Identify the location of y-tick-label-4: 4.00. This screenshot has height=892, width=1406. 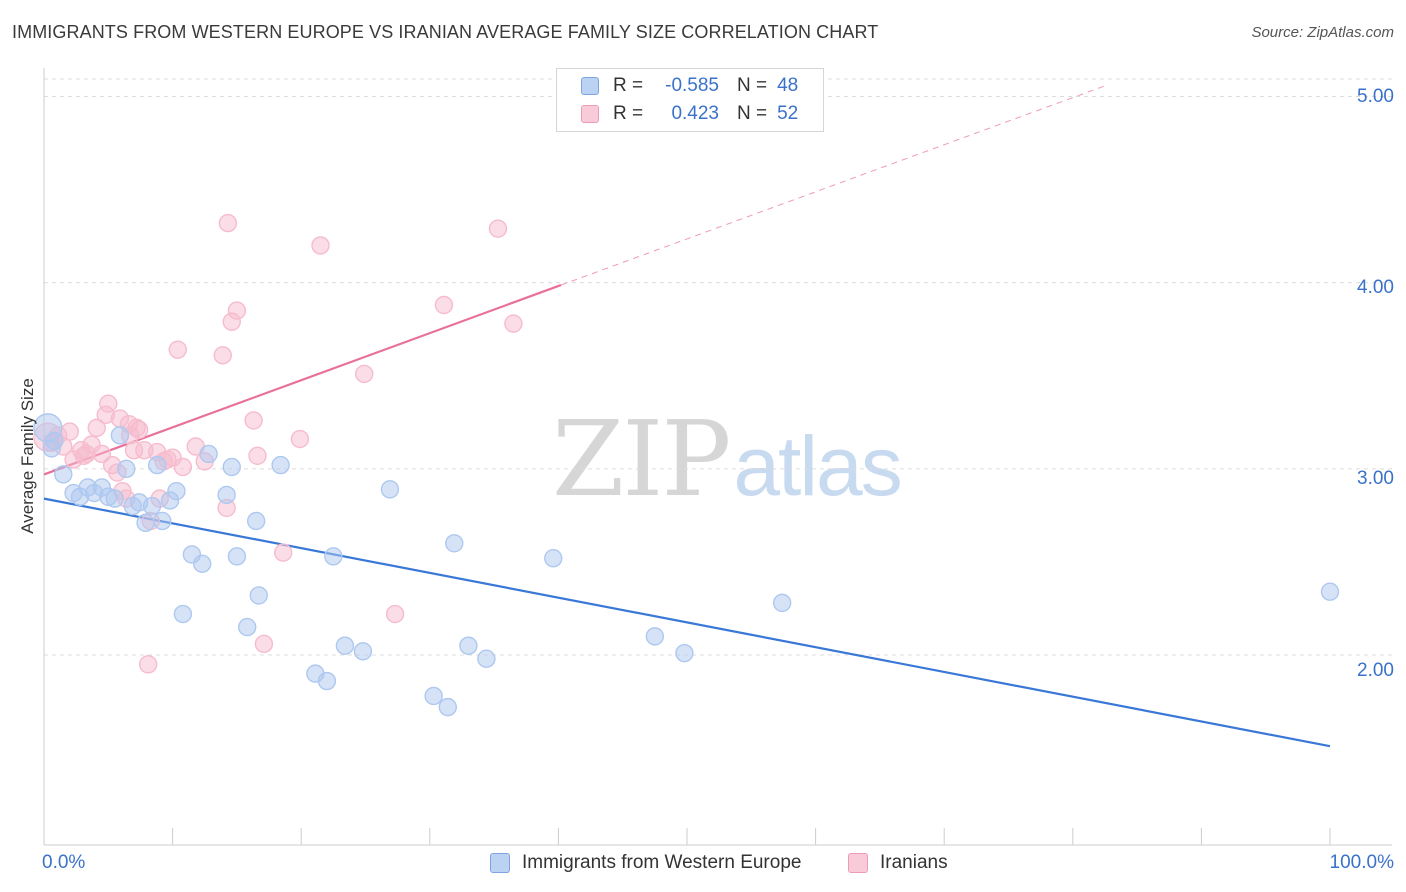
(1375, 287).